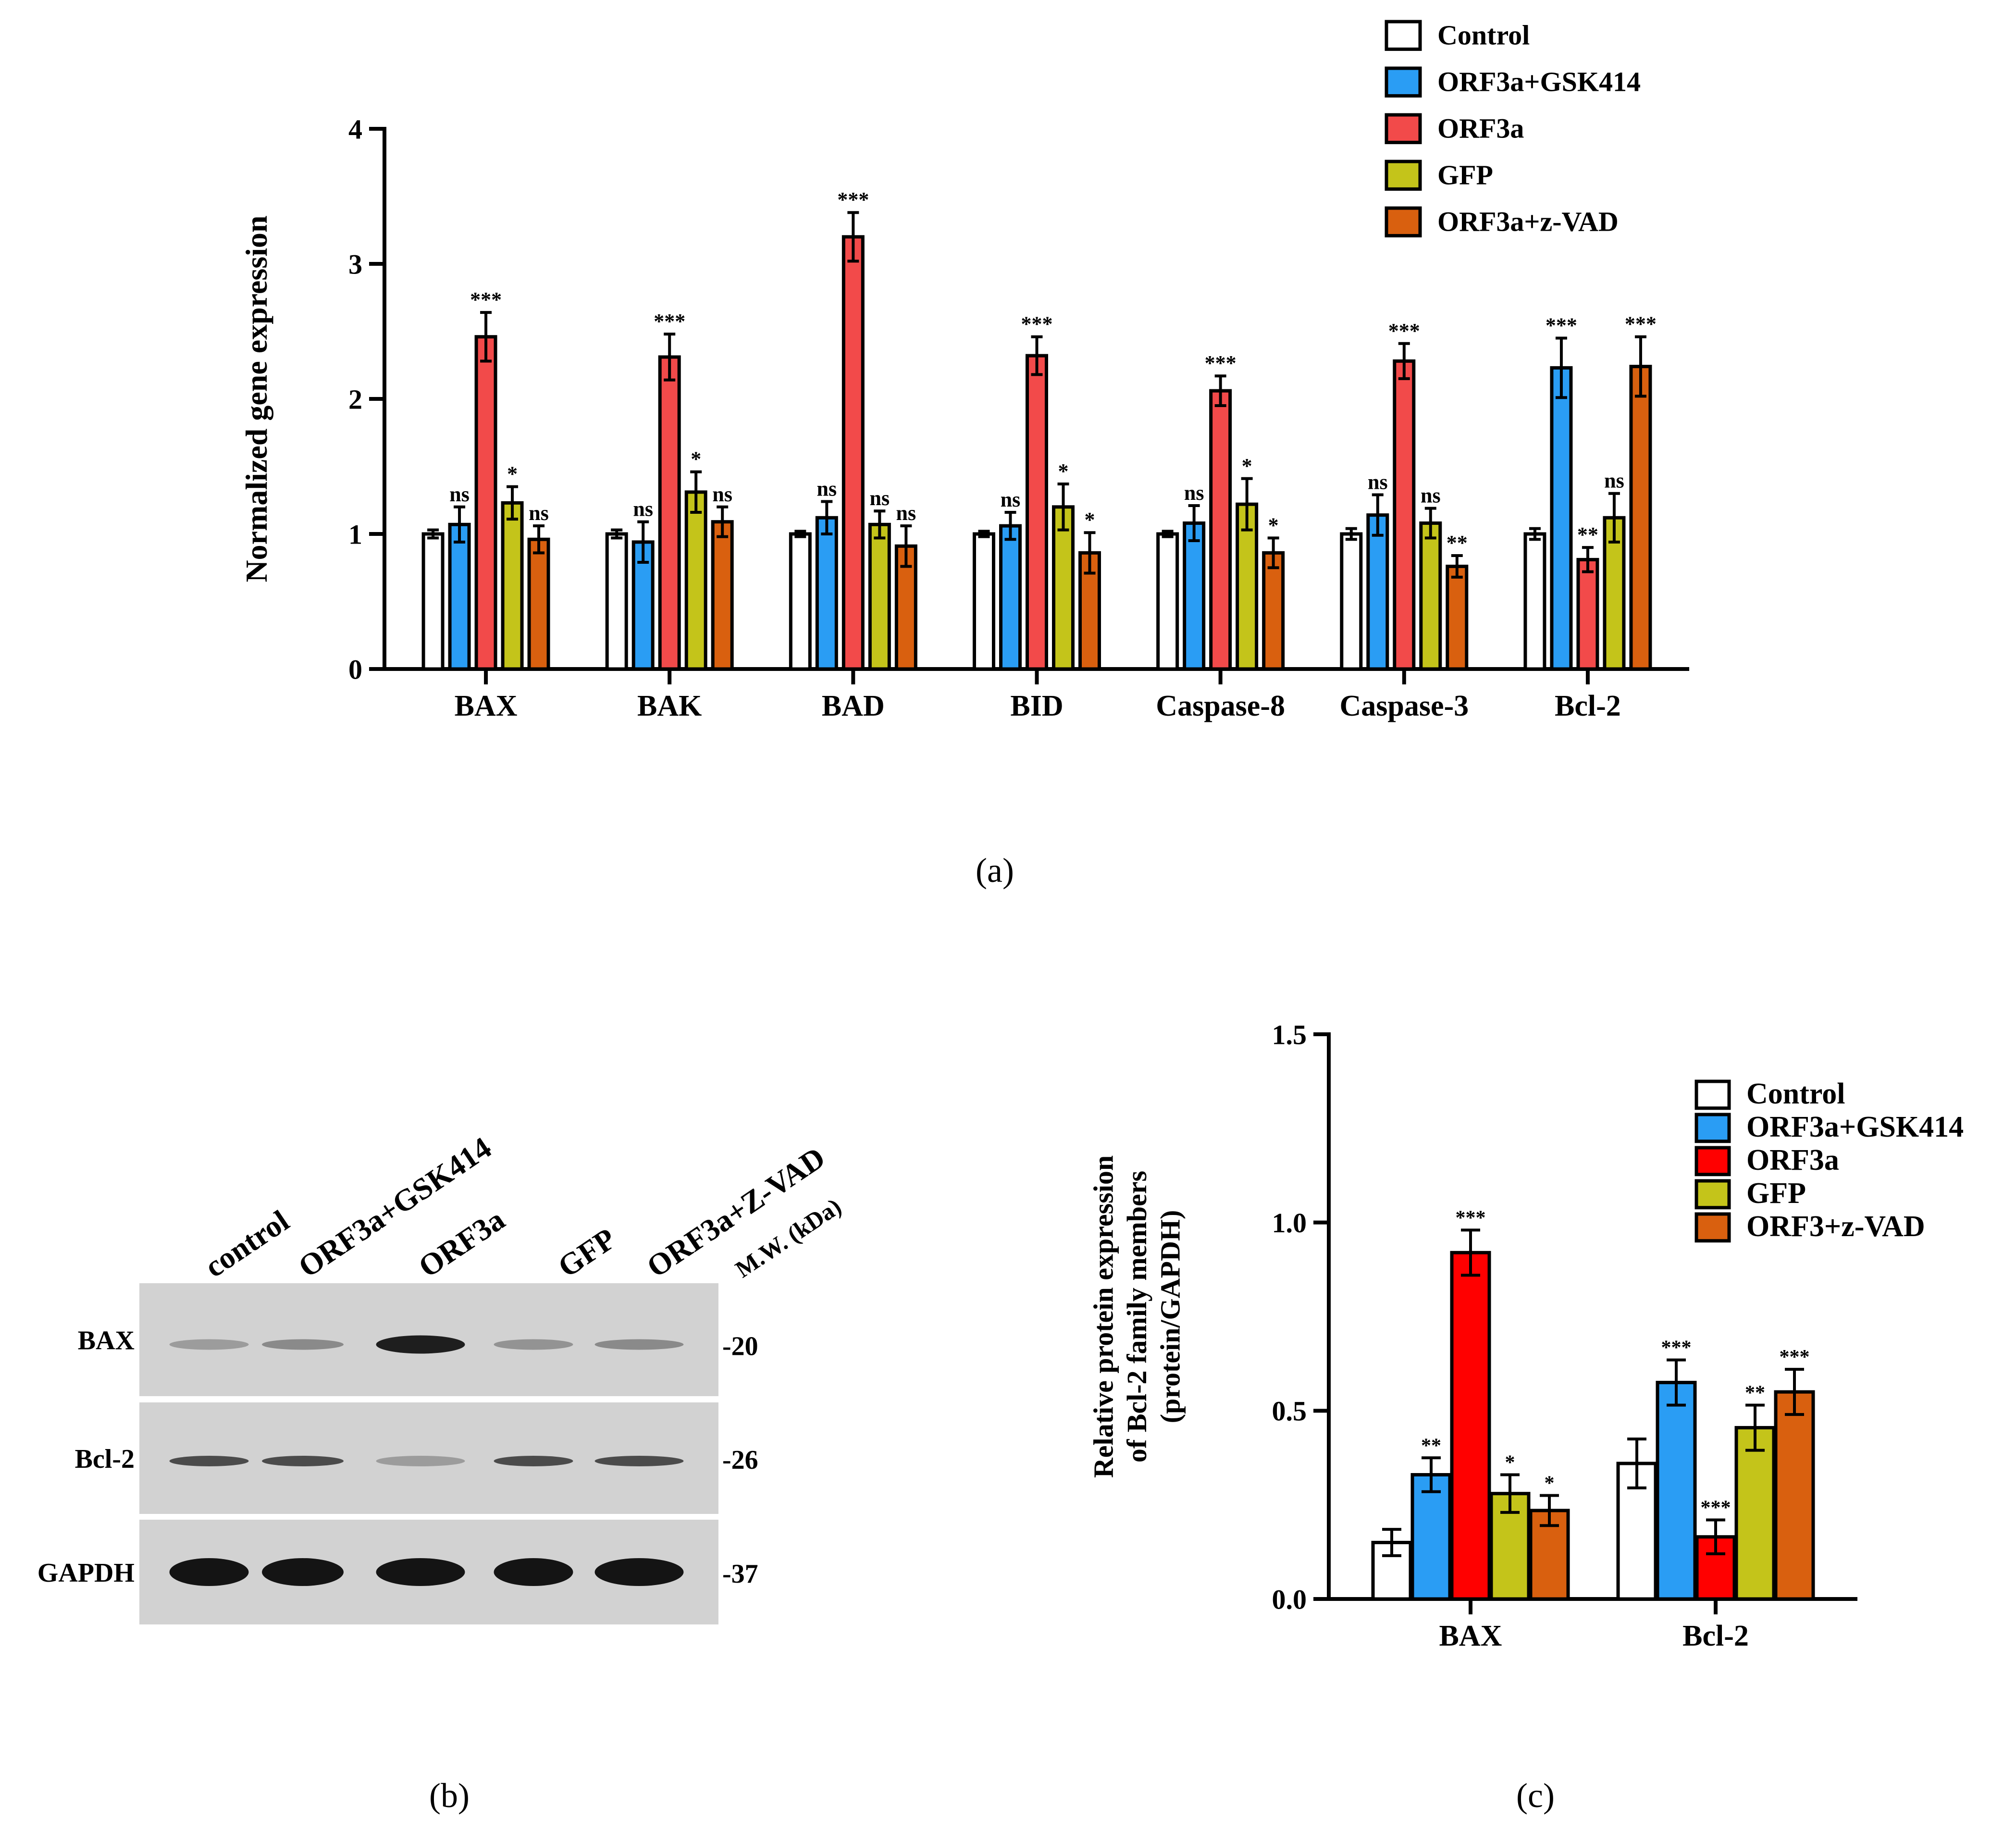 The image size is (2016, 1834). I want to click on y-tick-label: 4, so click(355, 129).